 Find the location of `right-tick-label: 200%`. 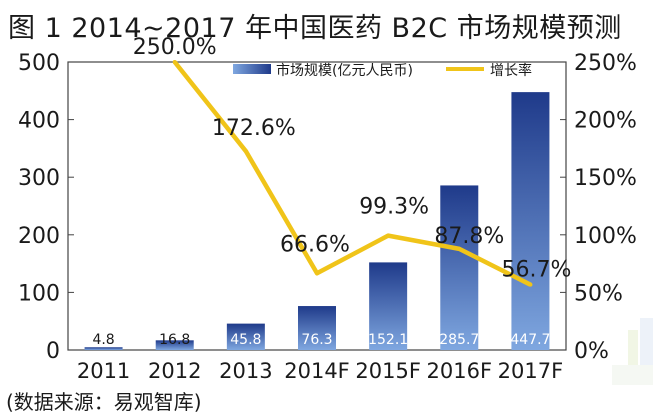

right-tick-label: 200% is located at coordinates (605, 121).